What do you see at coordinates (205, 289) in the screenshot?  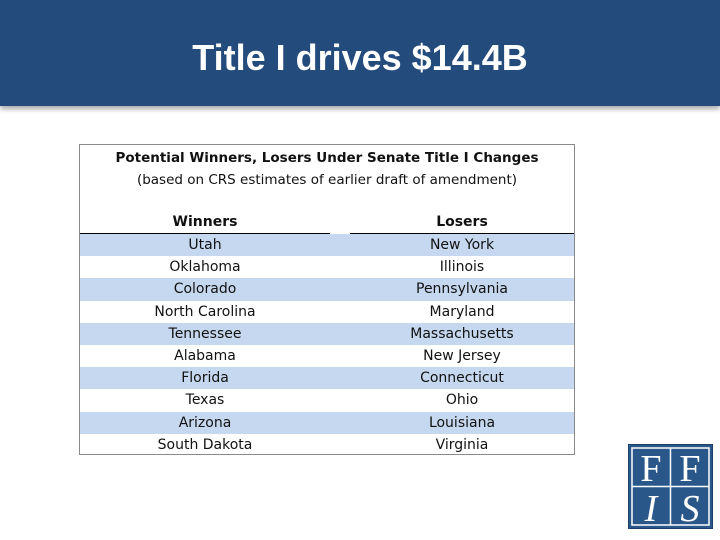 I see `winner-cell: Colorado` at bounding box center [205, 289].